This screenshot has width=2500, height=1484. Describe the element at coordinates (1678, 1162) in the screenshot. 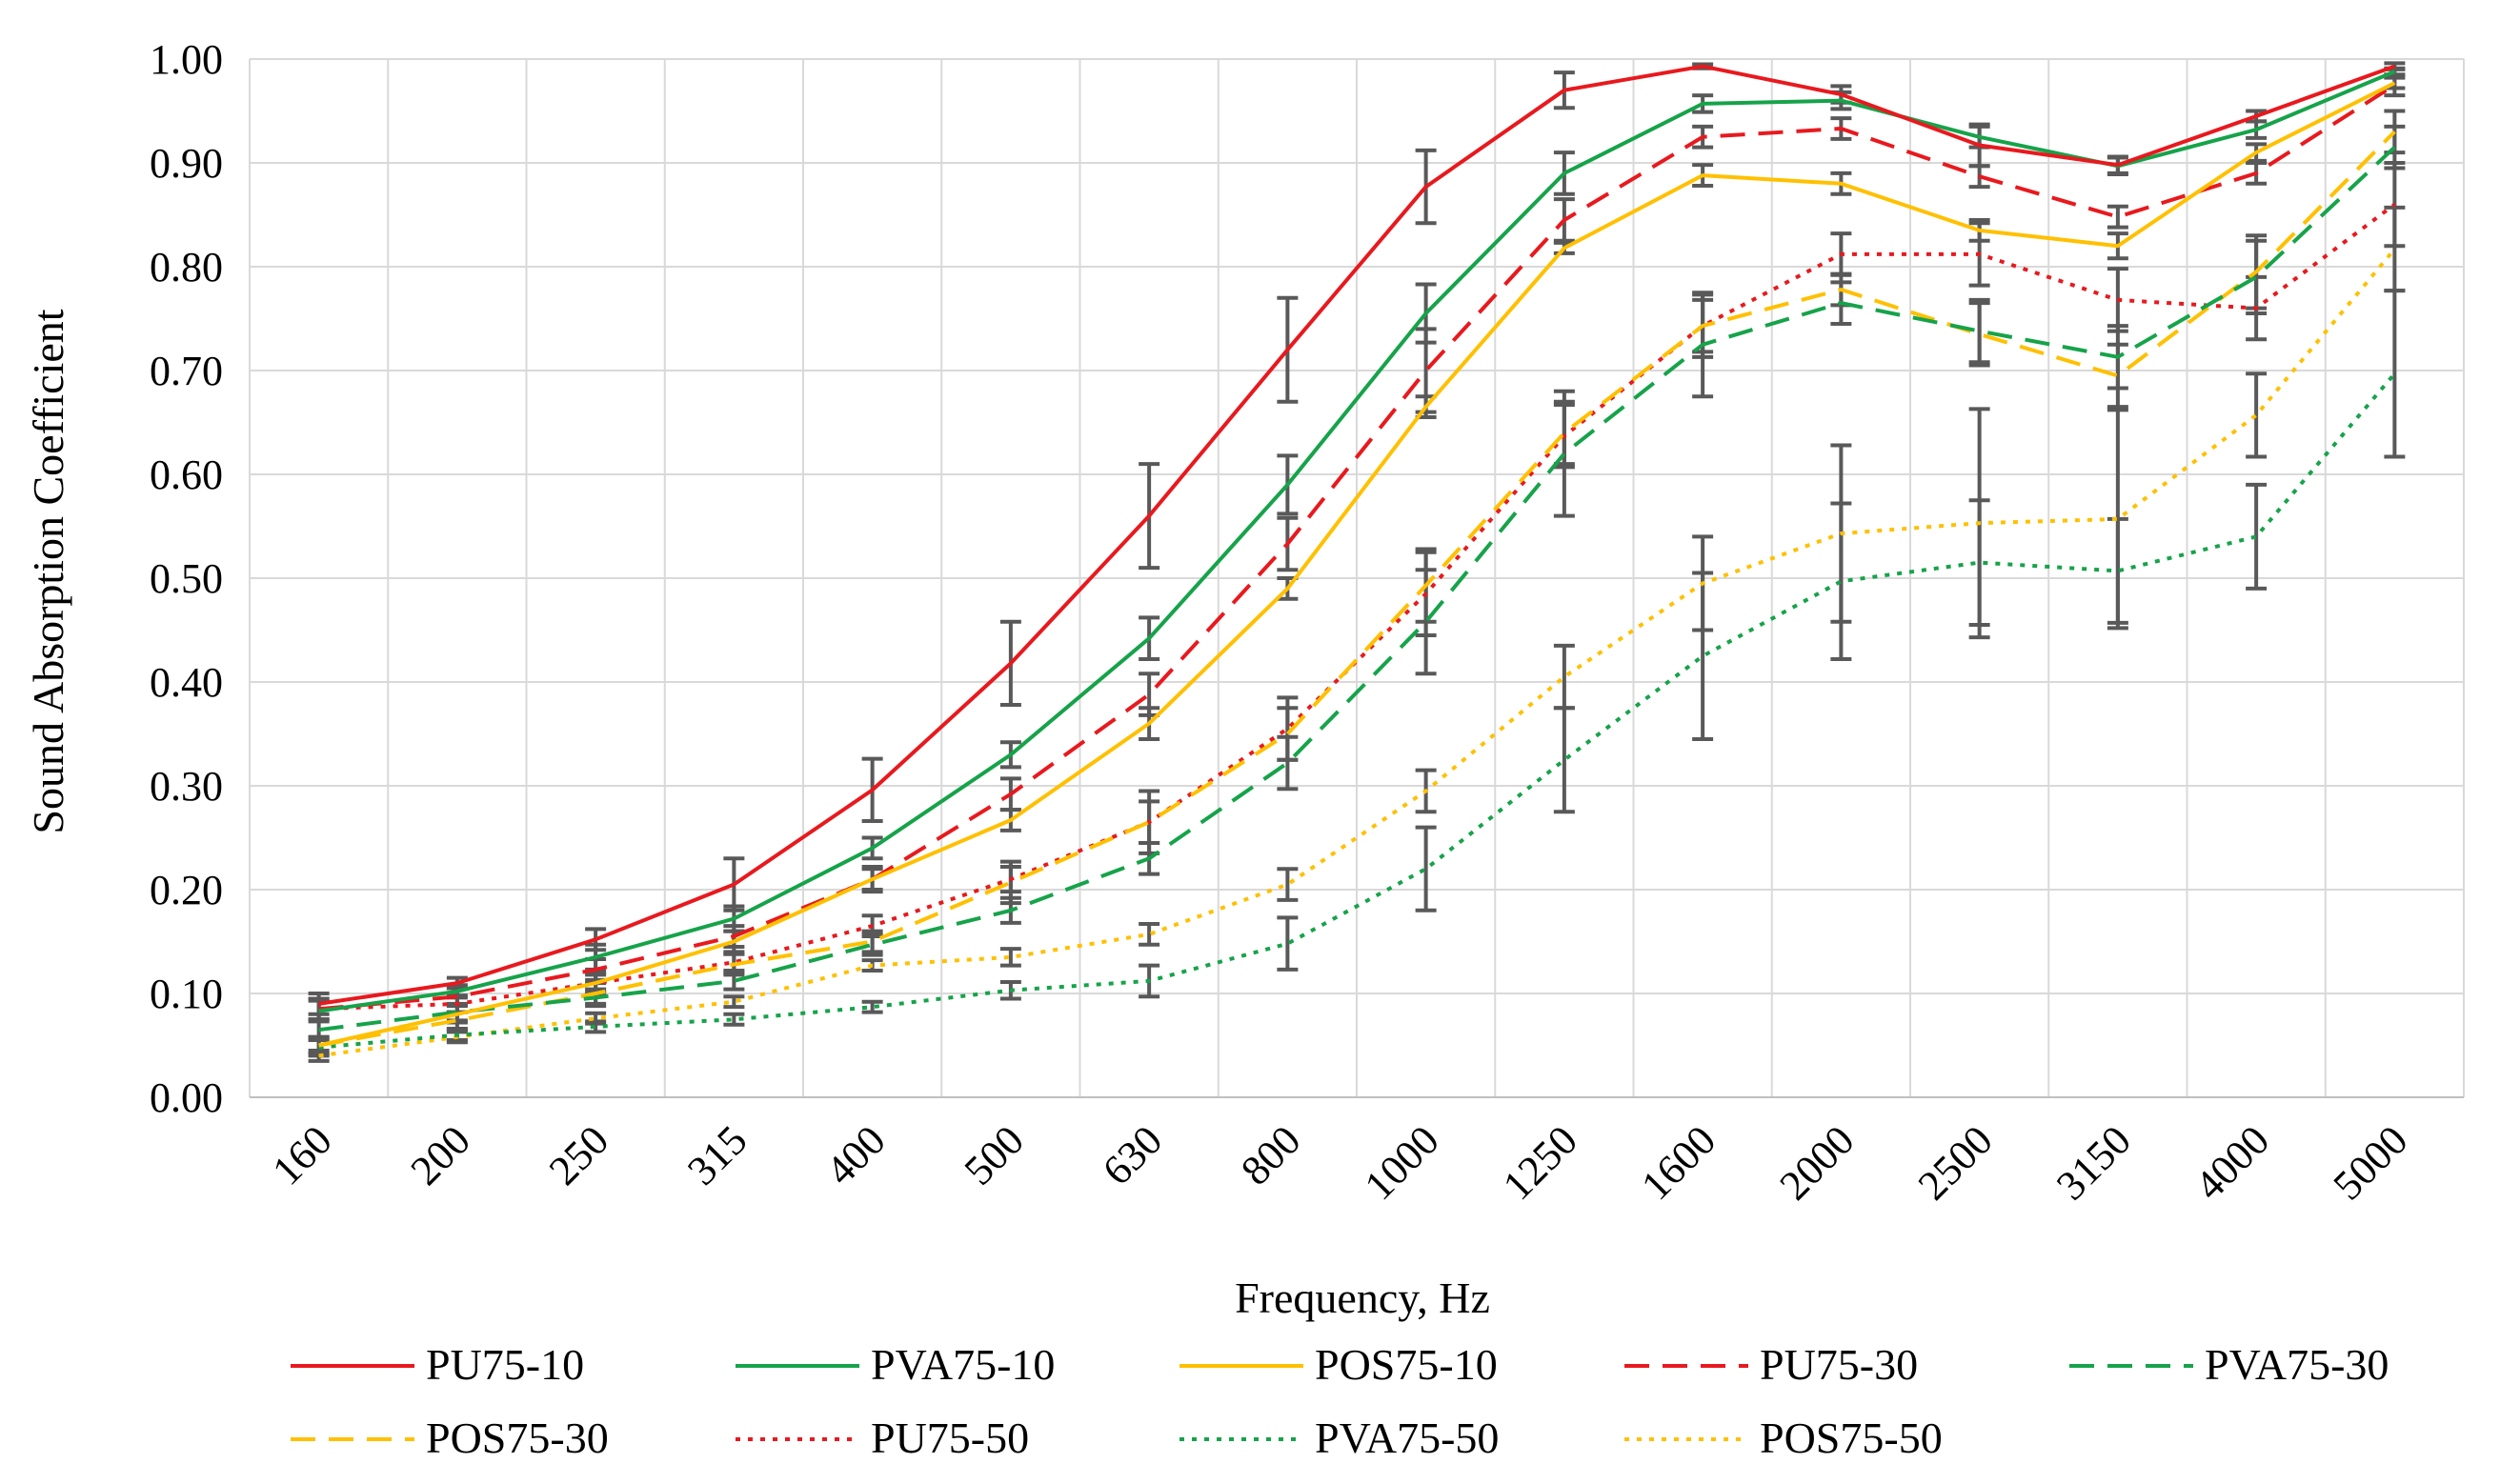

I see `x-tick-label: 1600` at that location.